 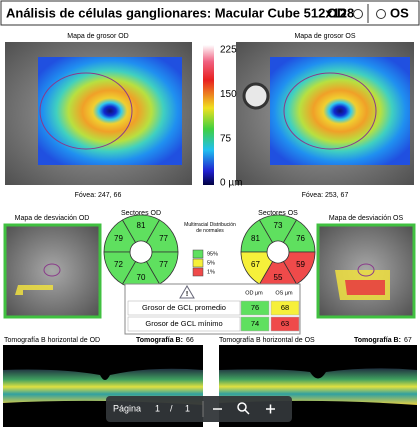 I want to click on bscan-title: Tomografía B horizontal de OD, so click(x=52, y=340).